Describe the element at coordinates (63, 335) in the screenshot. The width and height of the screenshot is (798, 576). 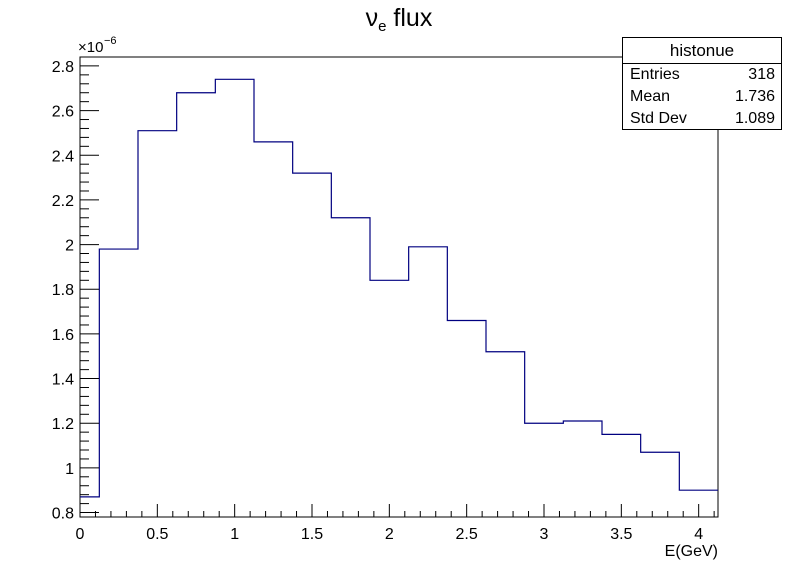
I see `y-tick-label: 1.6` at that location.